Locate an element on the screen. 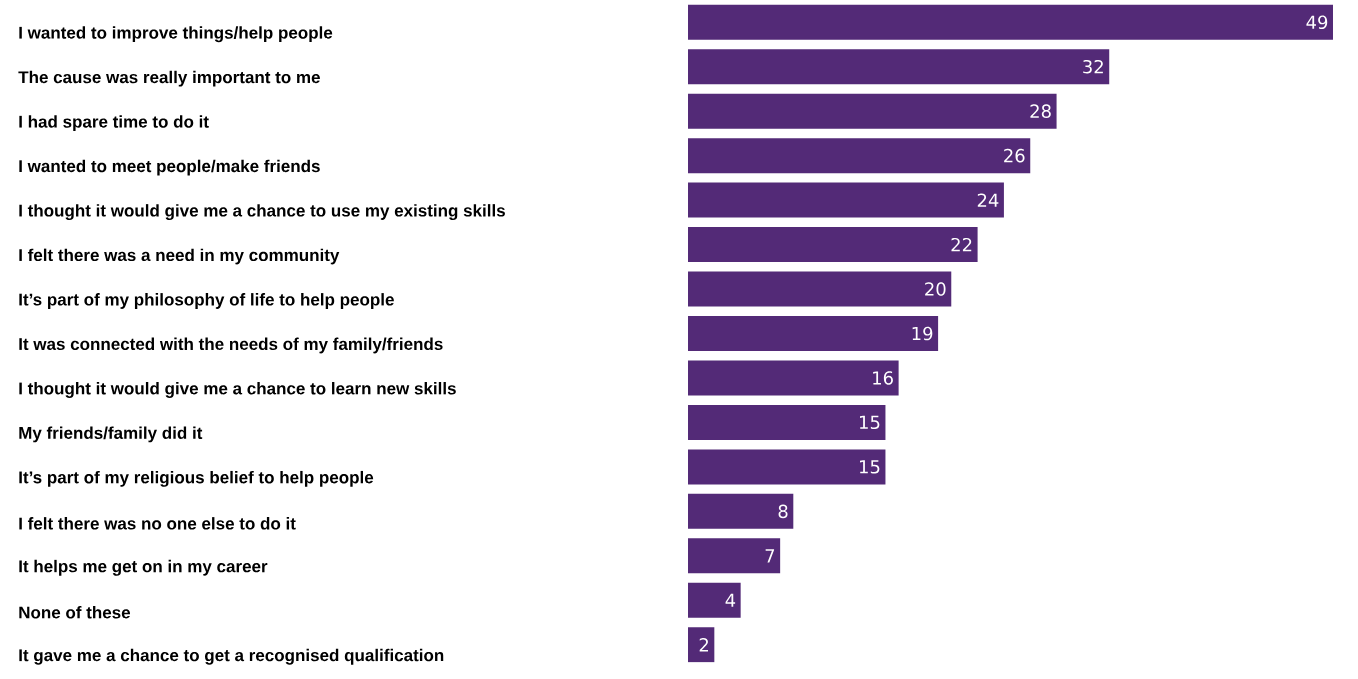 The width and height of the screenshot is (1358, 679). data-label: 7 is located at coordinates (770, 556).